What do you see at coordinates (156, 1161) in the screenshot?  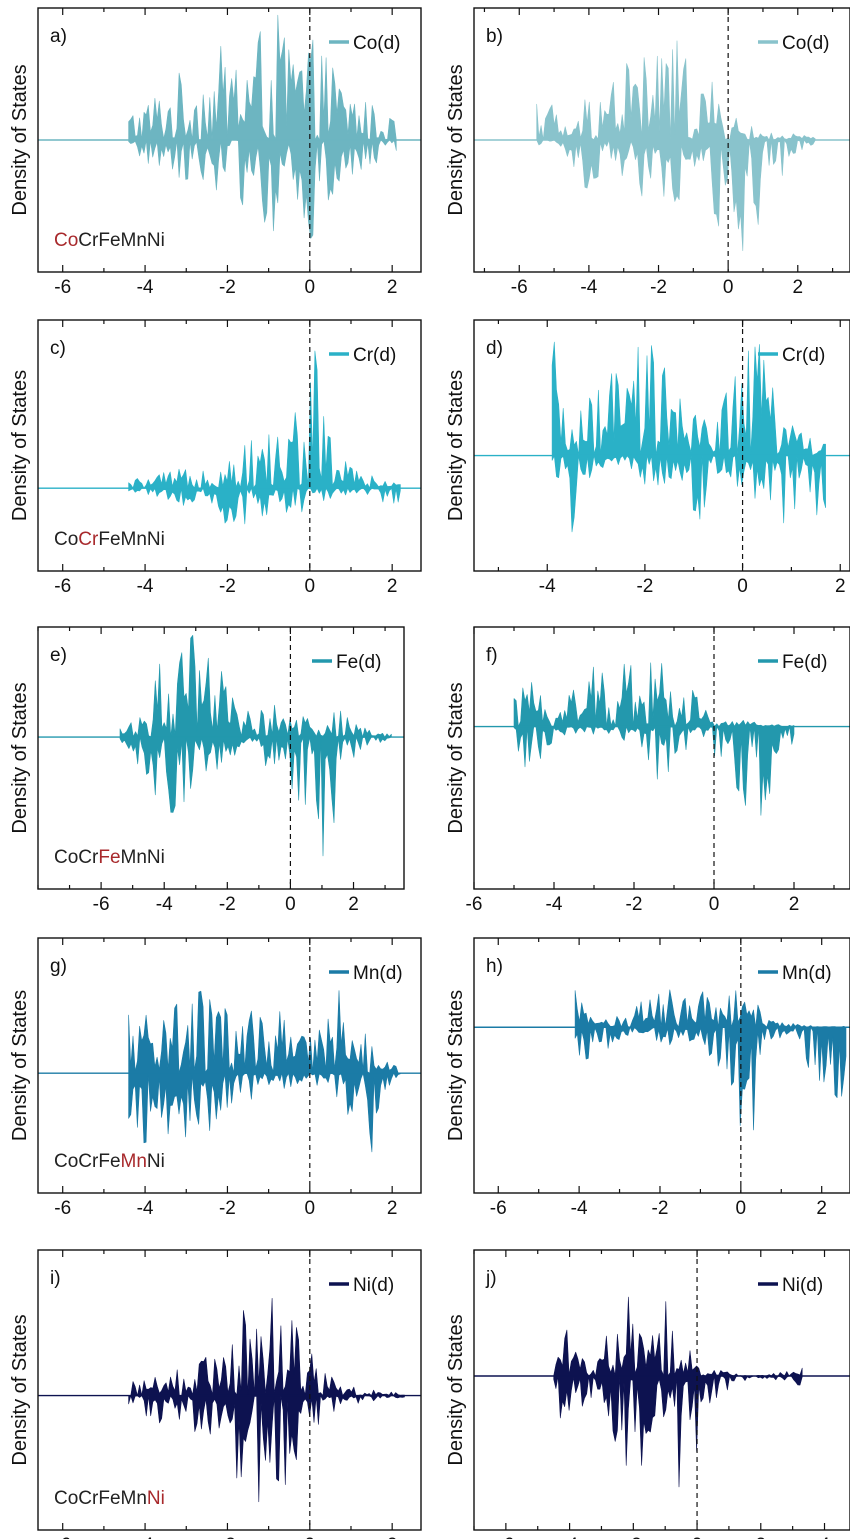 I see `compound-part-g: Ni` at bounding box center [156, 1161].